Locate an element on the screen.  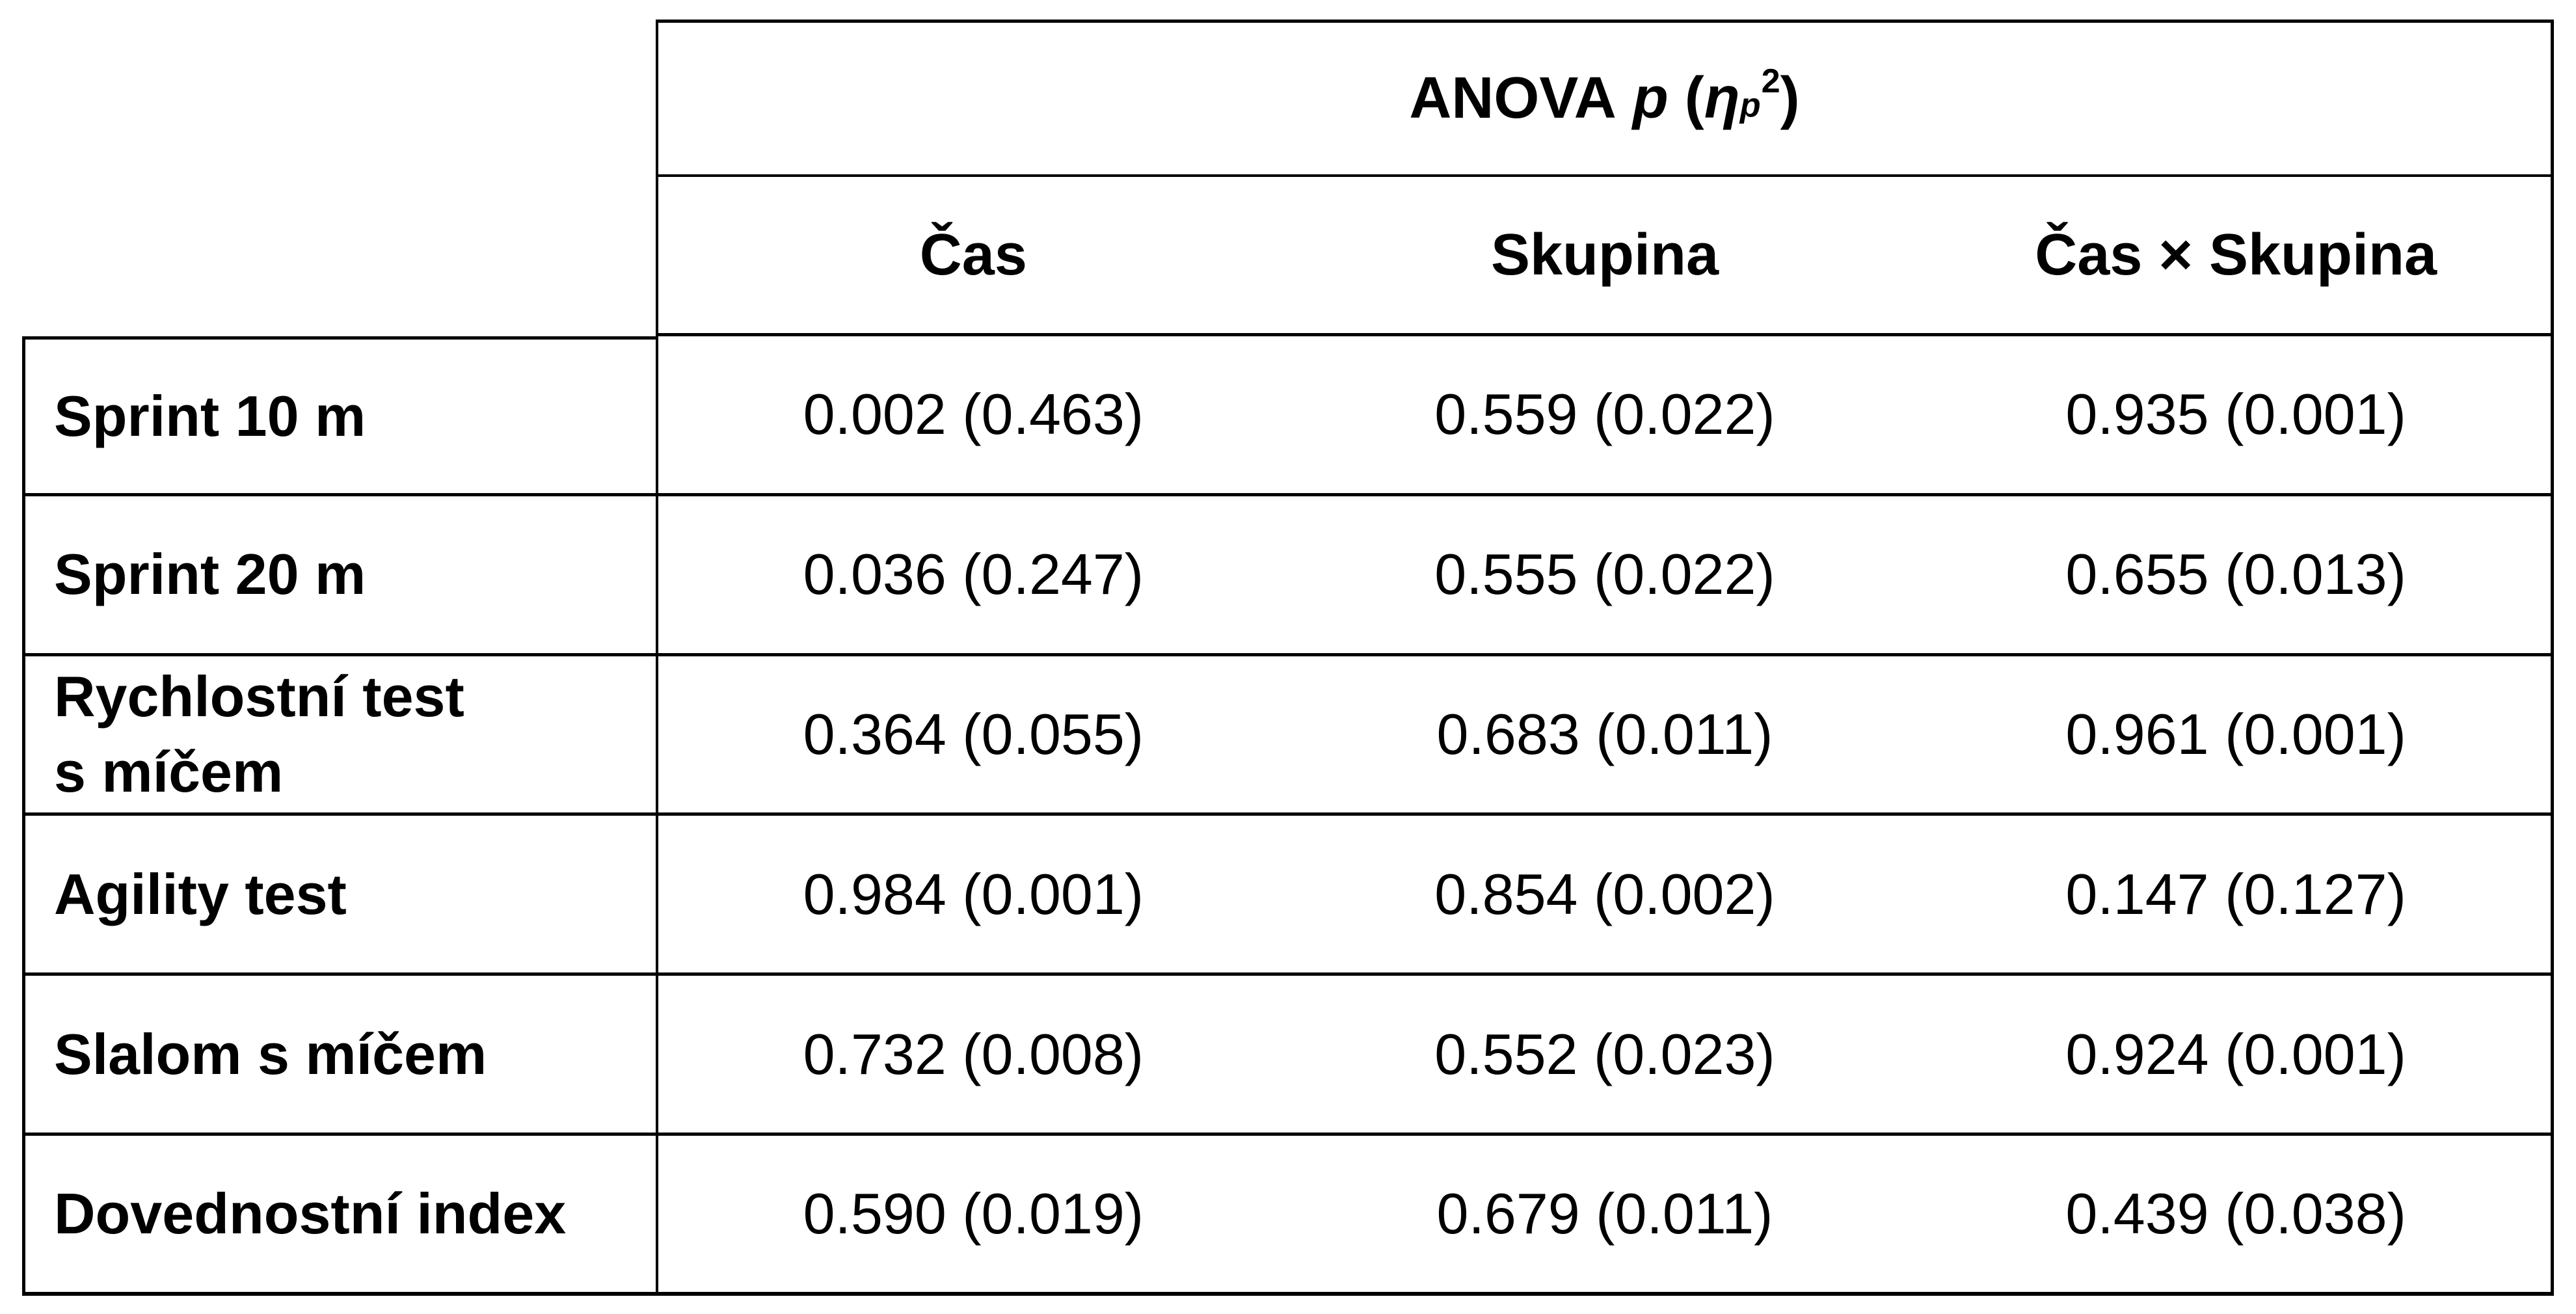
anova-title-word: ANOVA is located at coordinates (1513, 99).